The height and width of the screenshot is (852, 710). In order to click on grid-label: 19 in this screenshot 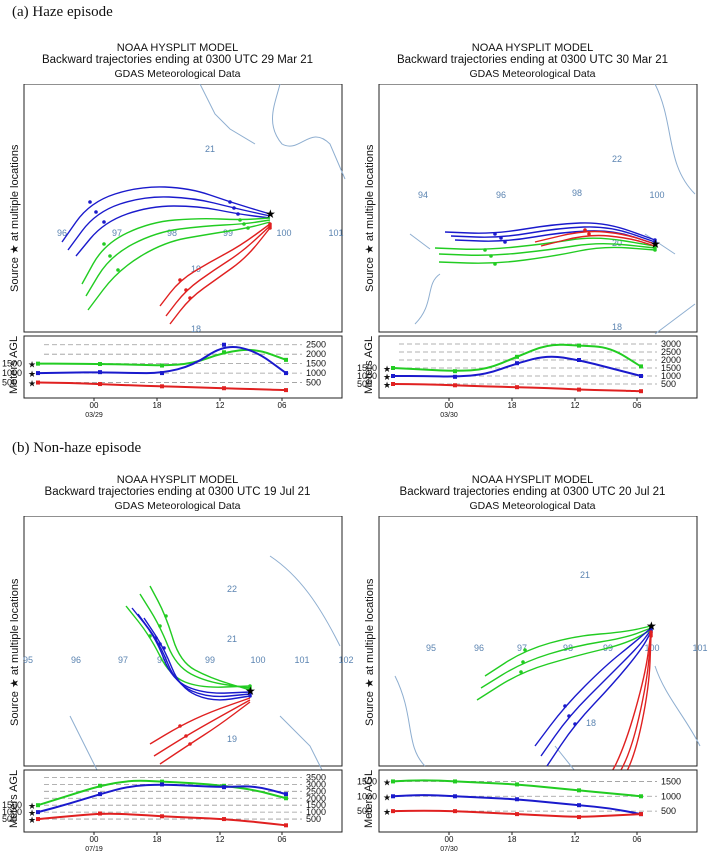, I will do `click(232, 739)`.